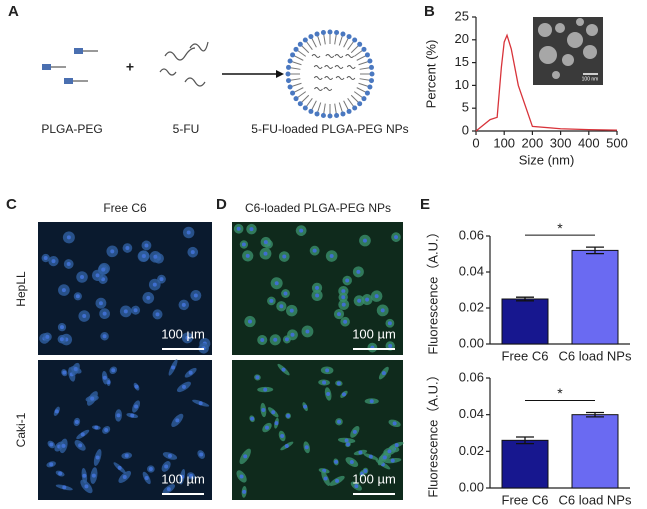 The image size is (647, 509). I want to click on sem-particles, so click(568, 48).